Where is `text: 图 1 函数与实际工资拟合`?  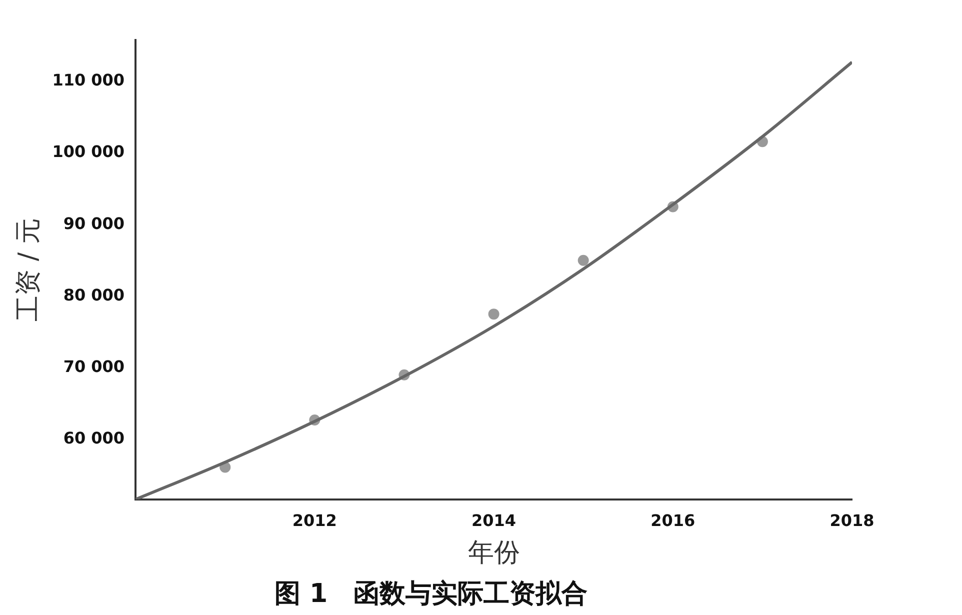 text: 图 1 函数与实际工资拟合 is located at coordinates (431, 594).